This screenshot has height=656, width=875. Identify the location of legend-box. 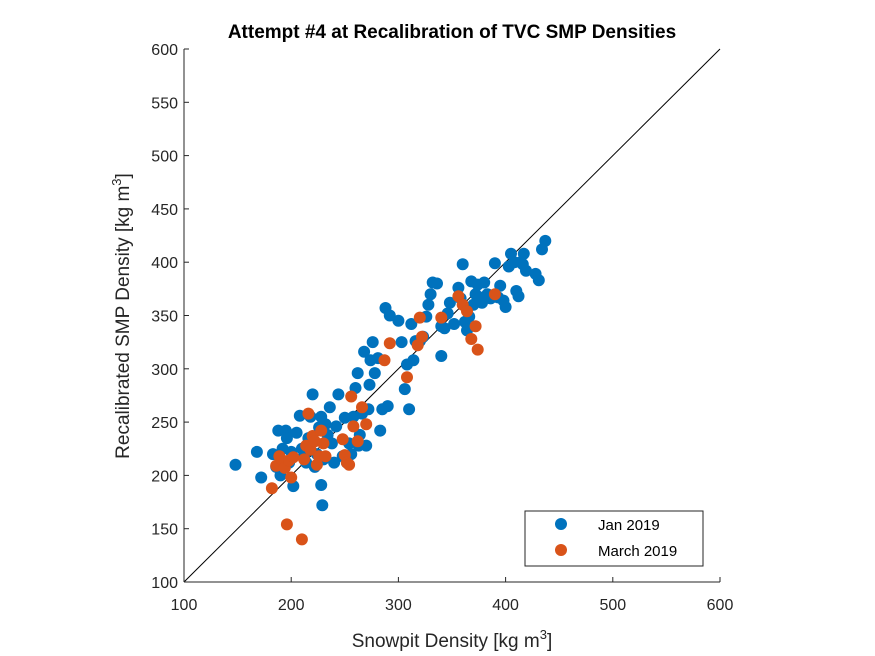
(614, 538).